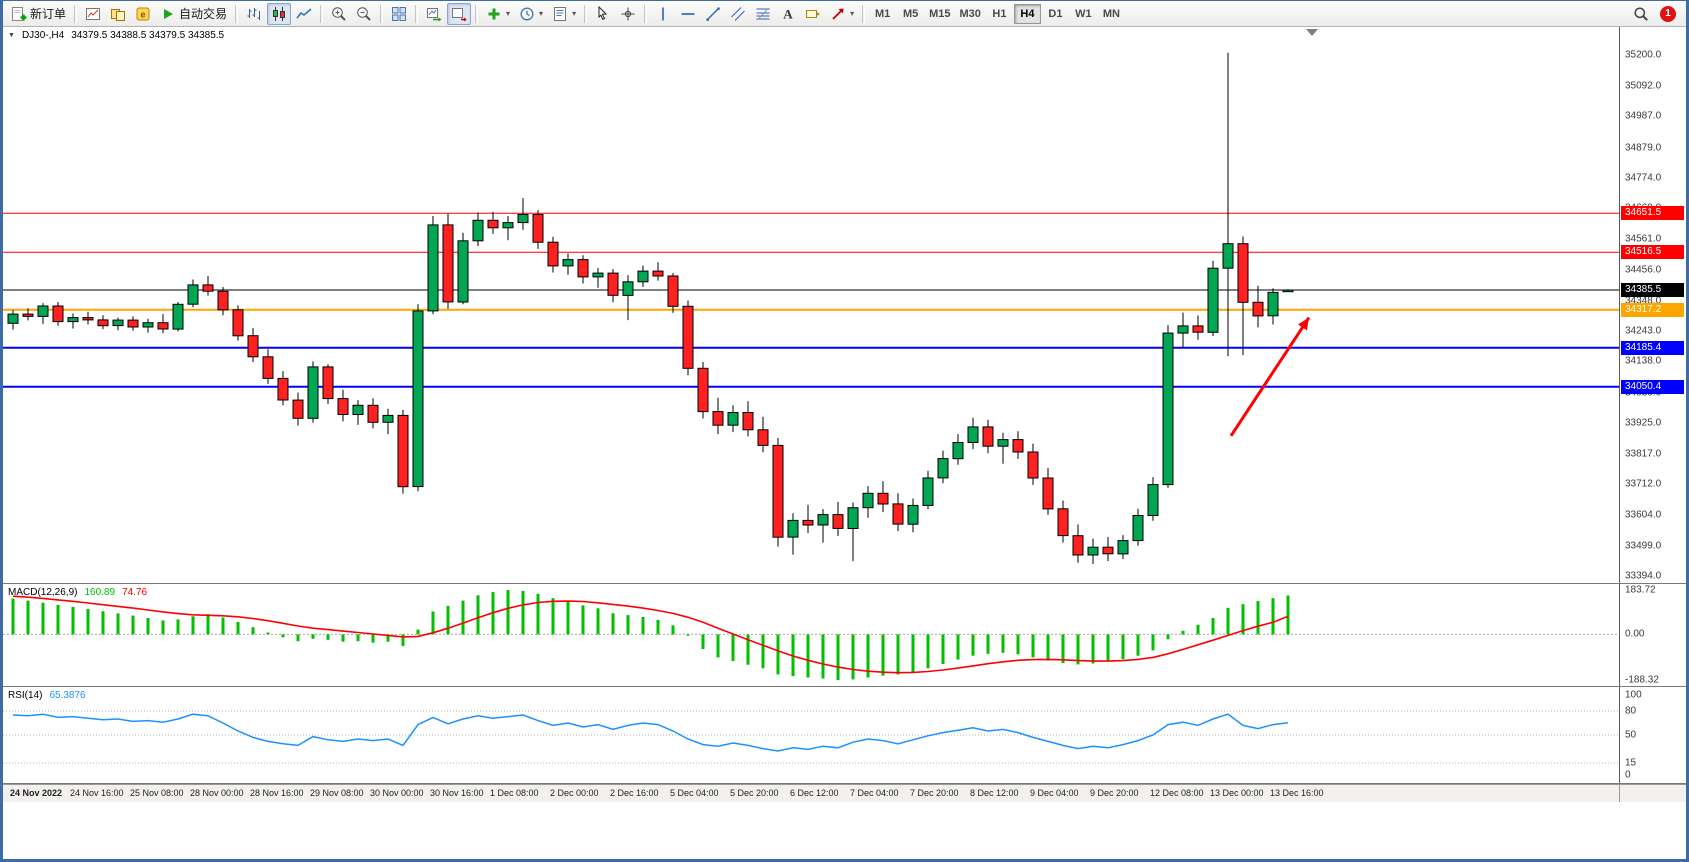  Describe the element at coordinates (1643, 484) in the screenshot. I see `price-tick: 33712.0` at that location.